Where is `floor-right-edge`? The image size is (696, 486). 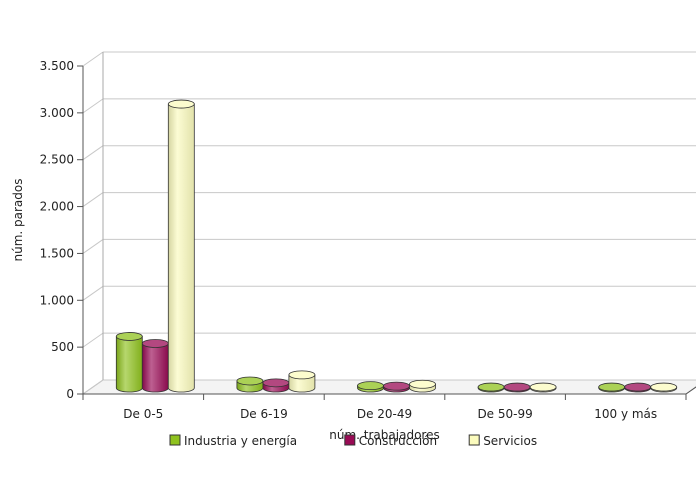
floor-right-edge is located at coordinates (690, 390).